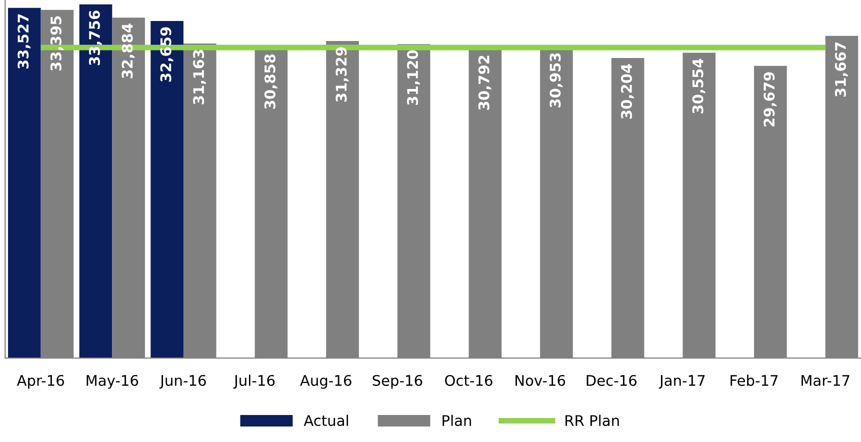 The width and height of the screenshot is (861, 442). Describe the element at coordinates (128, 51) in the screenshot. I see `data-label: 32,884` at that location.